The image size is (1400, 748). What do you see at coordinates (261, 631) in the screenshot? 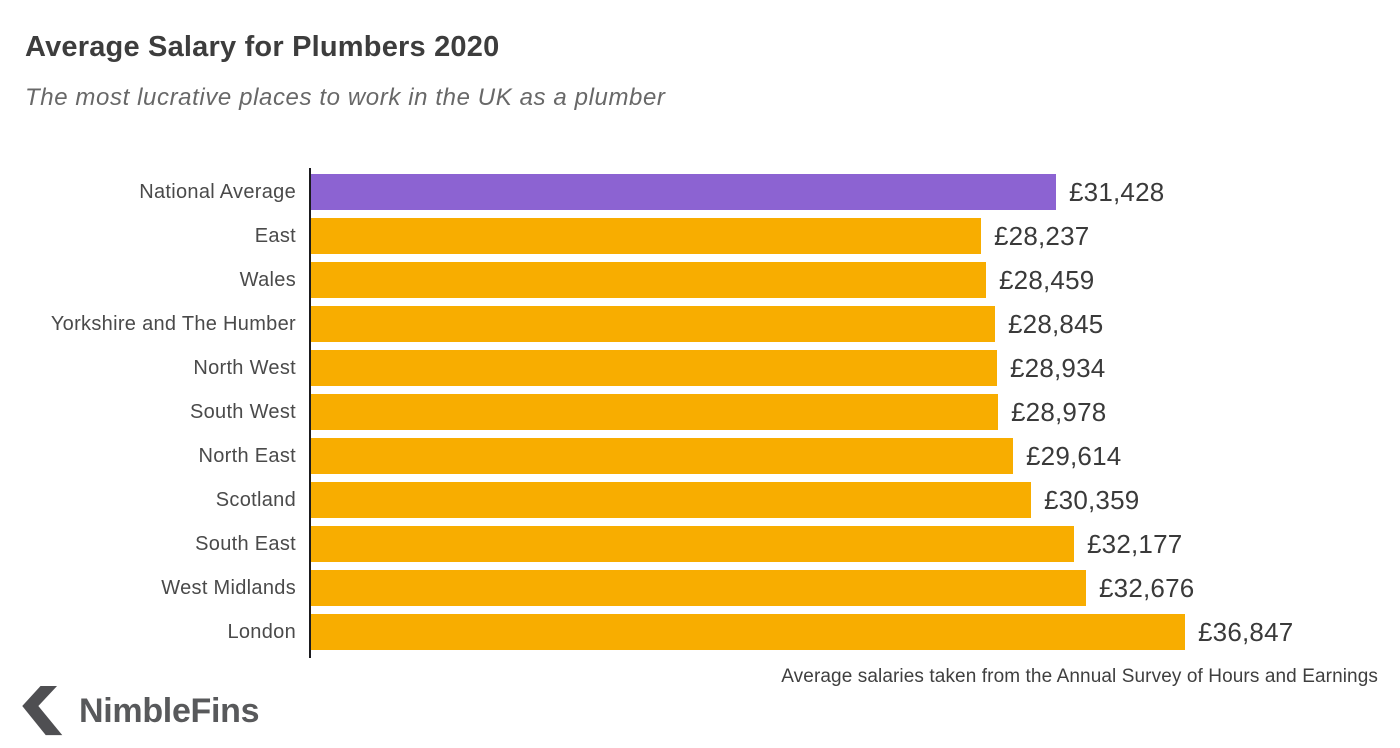
I see `category-label: London` at bounding box center [261, 631].